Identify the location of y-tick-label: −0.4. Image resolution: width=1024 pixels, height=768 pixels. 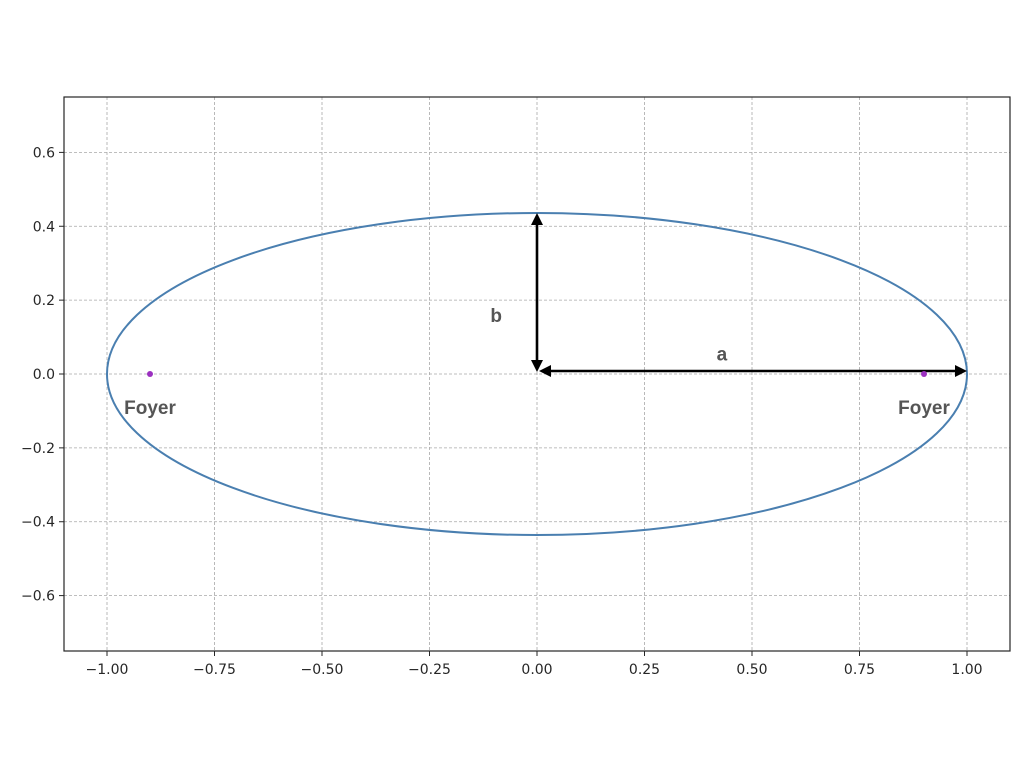
(38, 523).